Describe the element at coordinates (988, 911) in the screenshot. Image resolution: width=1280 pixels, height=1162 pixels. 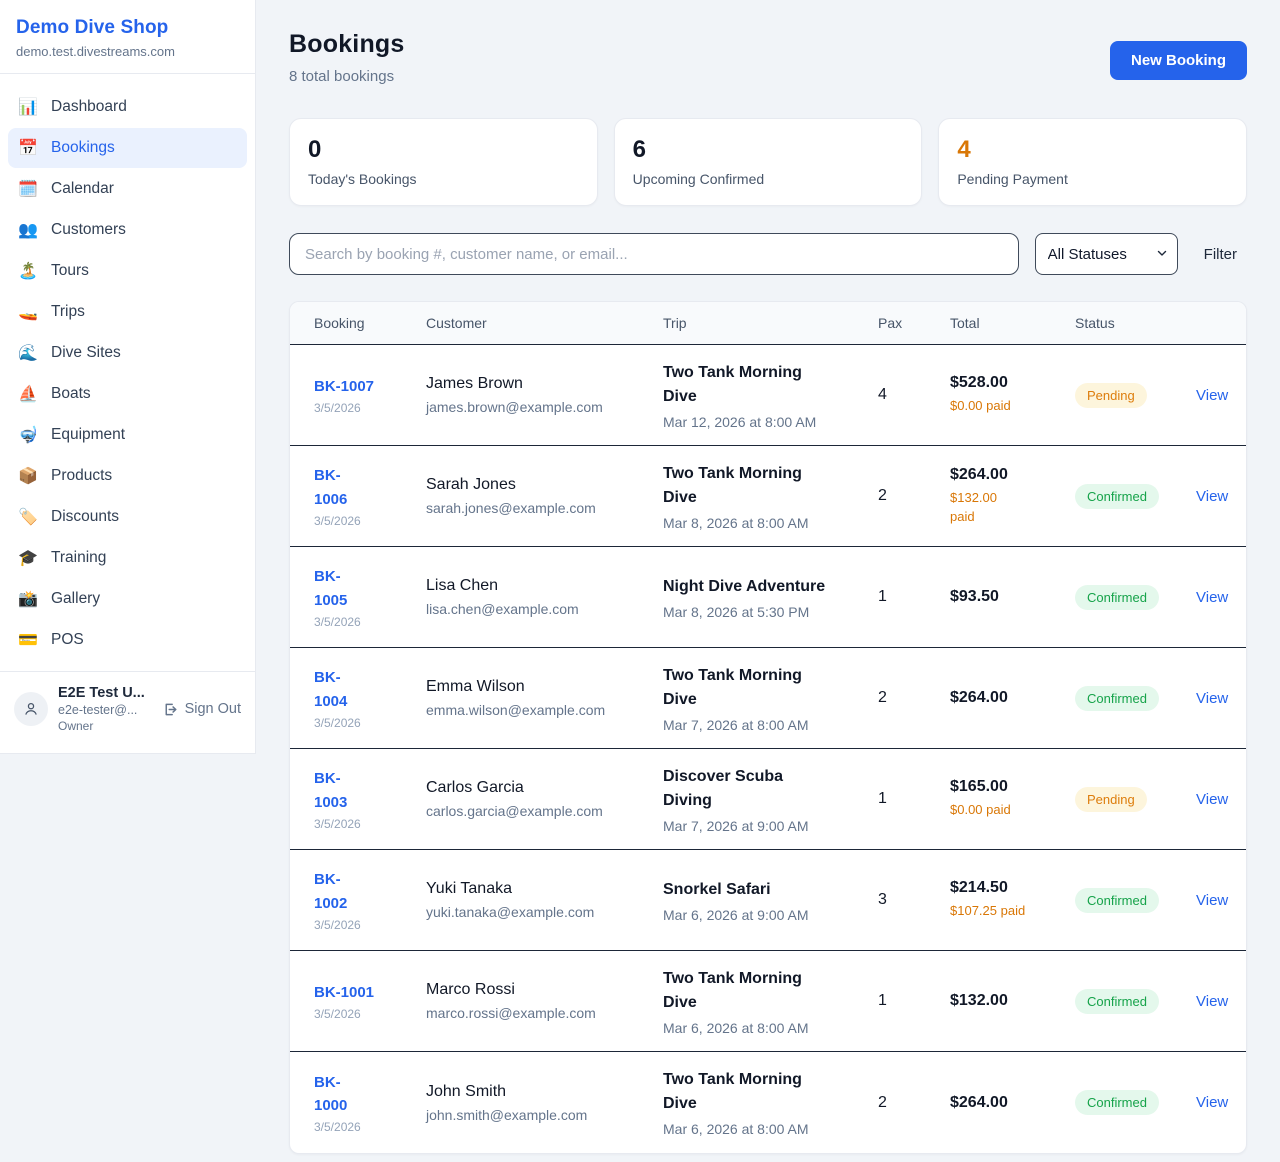
I see `paid-amount: $107.25 paid` at that location.